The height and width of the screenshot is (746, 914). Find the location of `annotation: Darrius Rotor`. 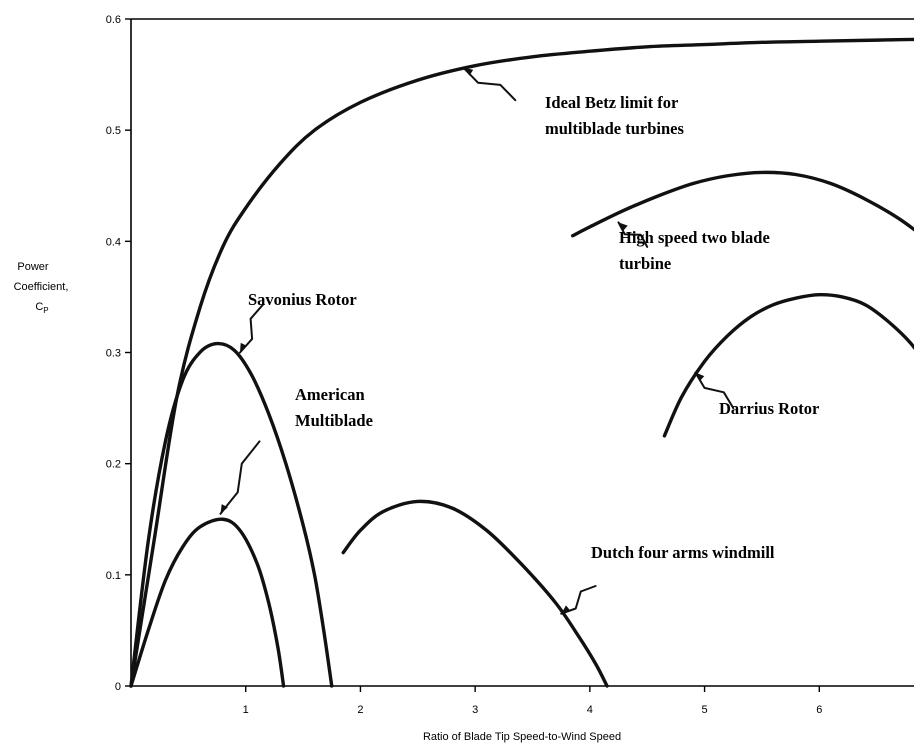

annotation: Darrius Rotor is located at coordinates (756, 394).